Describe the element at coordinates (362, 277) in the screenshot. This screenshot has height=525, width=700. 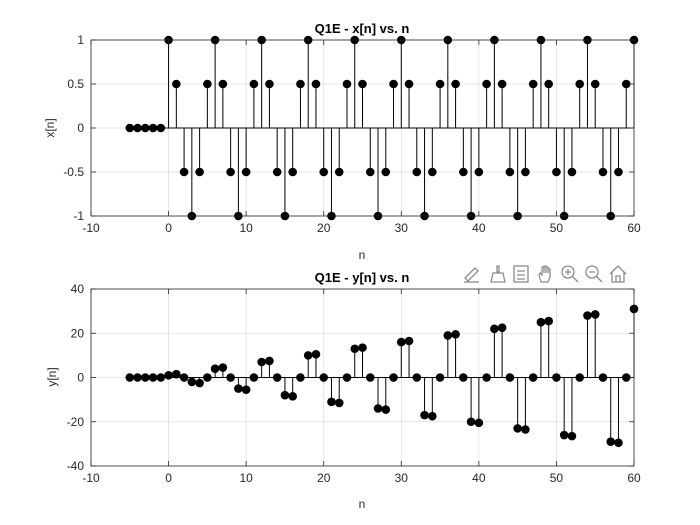
I see `chart-title-bottom: Q1E - y[n] vs. n` at that location.